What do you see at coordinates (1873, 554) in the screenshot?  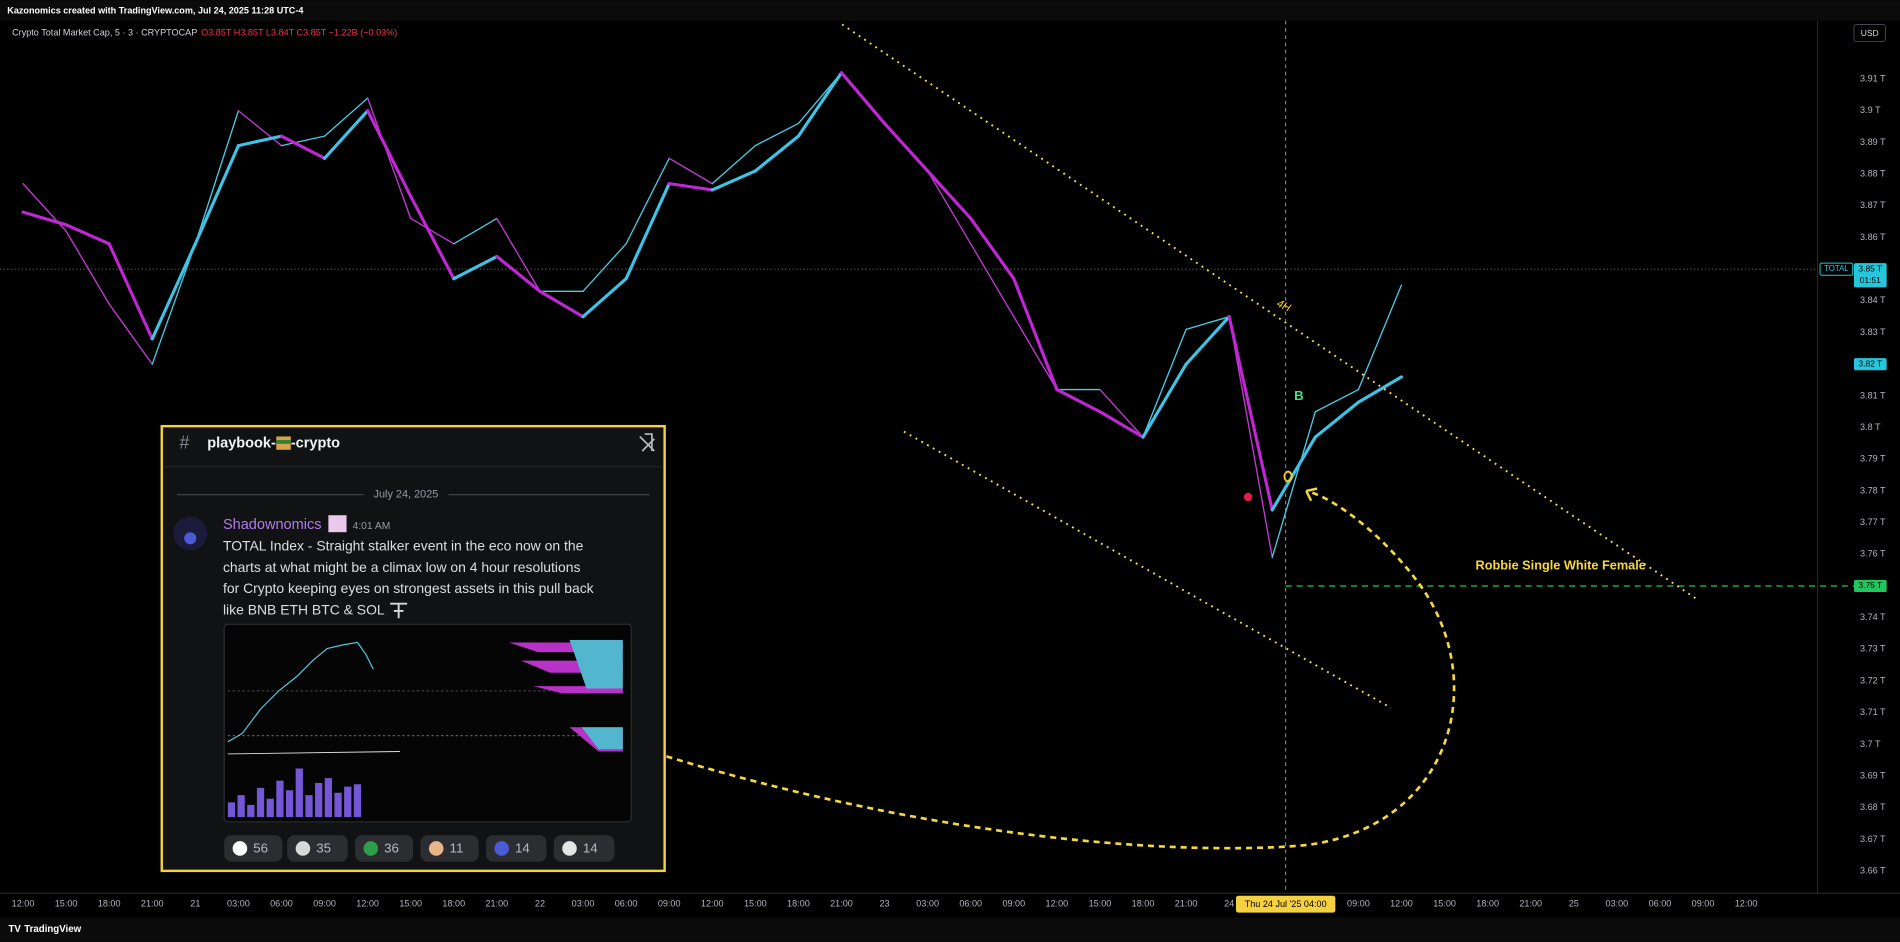 I see `y-tick-label: 3.76 T` at bounding box center [1873, 554].